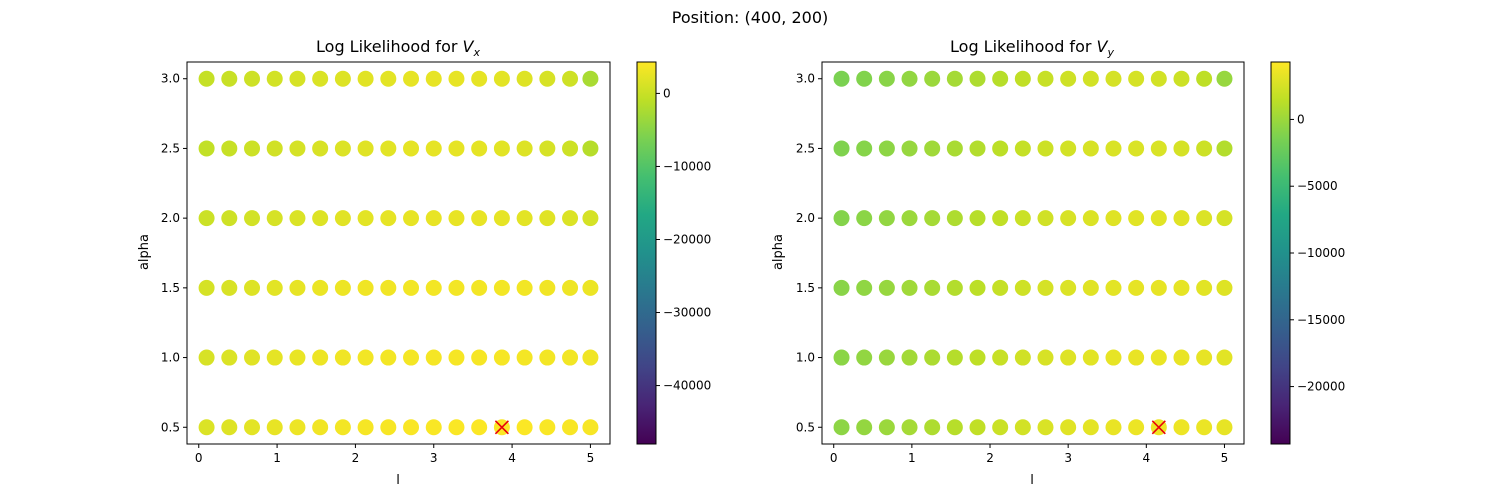 The width and height of the screenshot is (1500, 500). I want to click on vx-best-fit-marker, so click(501, 427).